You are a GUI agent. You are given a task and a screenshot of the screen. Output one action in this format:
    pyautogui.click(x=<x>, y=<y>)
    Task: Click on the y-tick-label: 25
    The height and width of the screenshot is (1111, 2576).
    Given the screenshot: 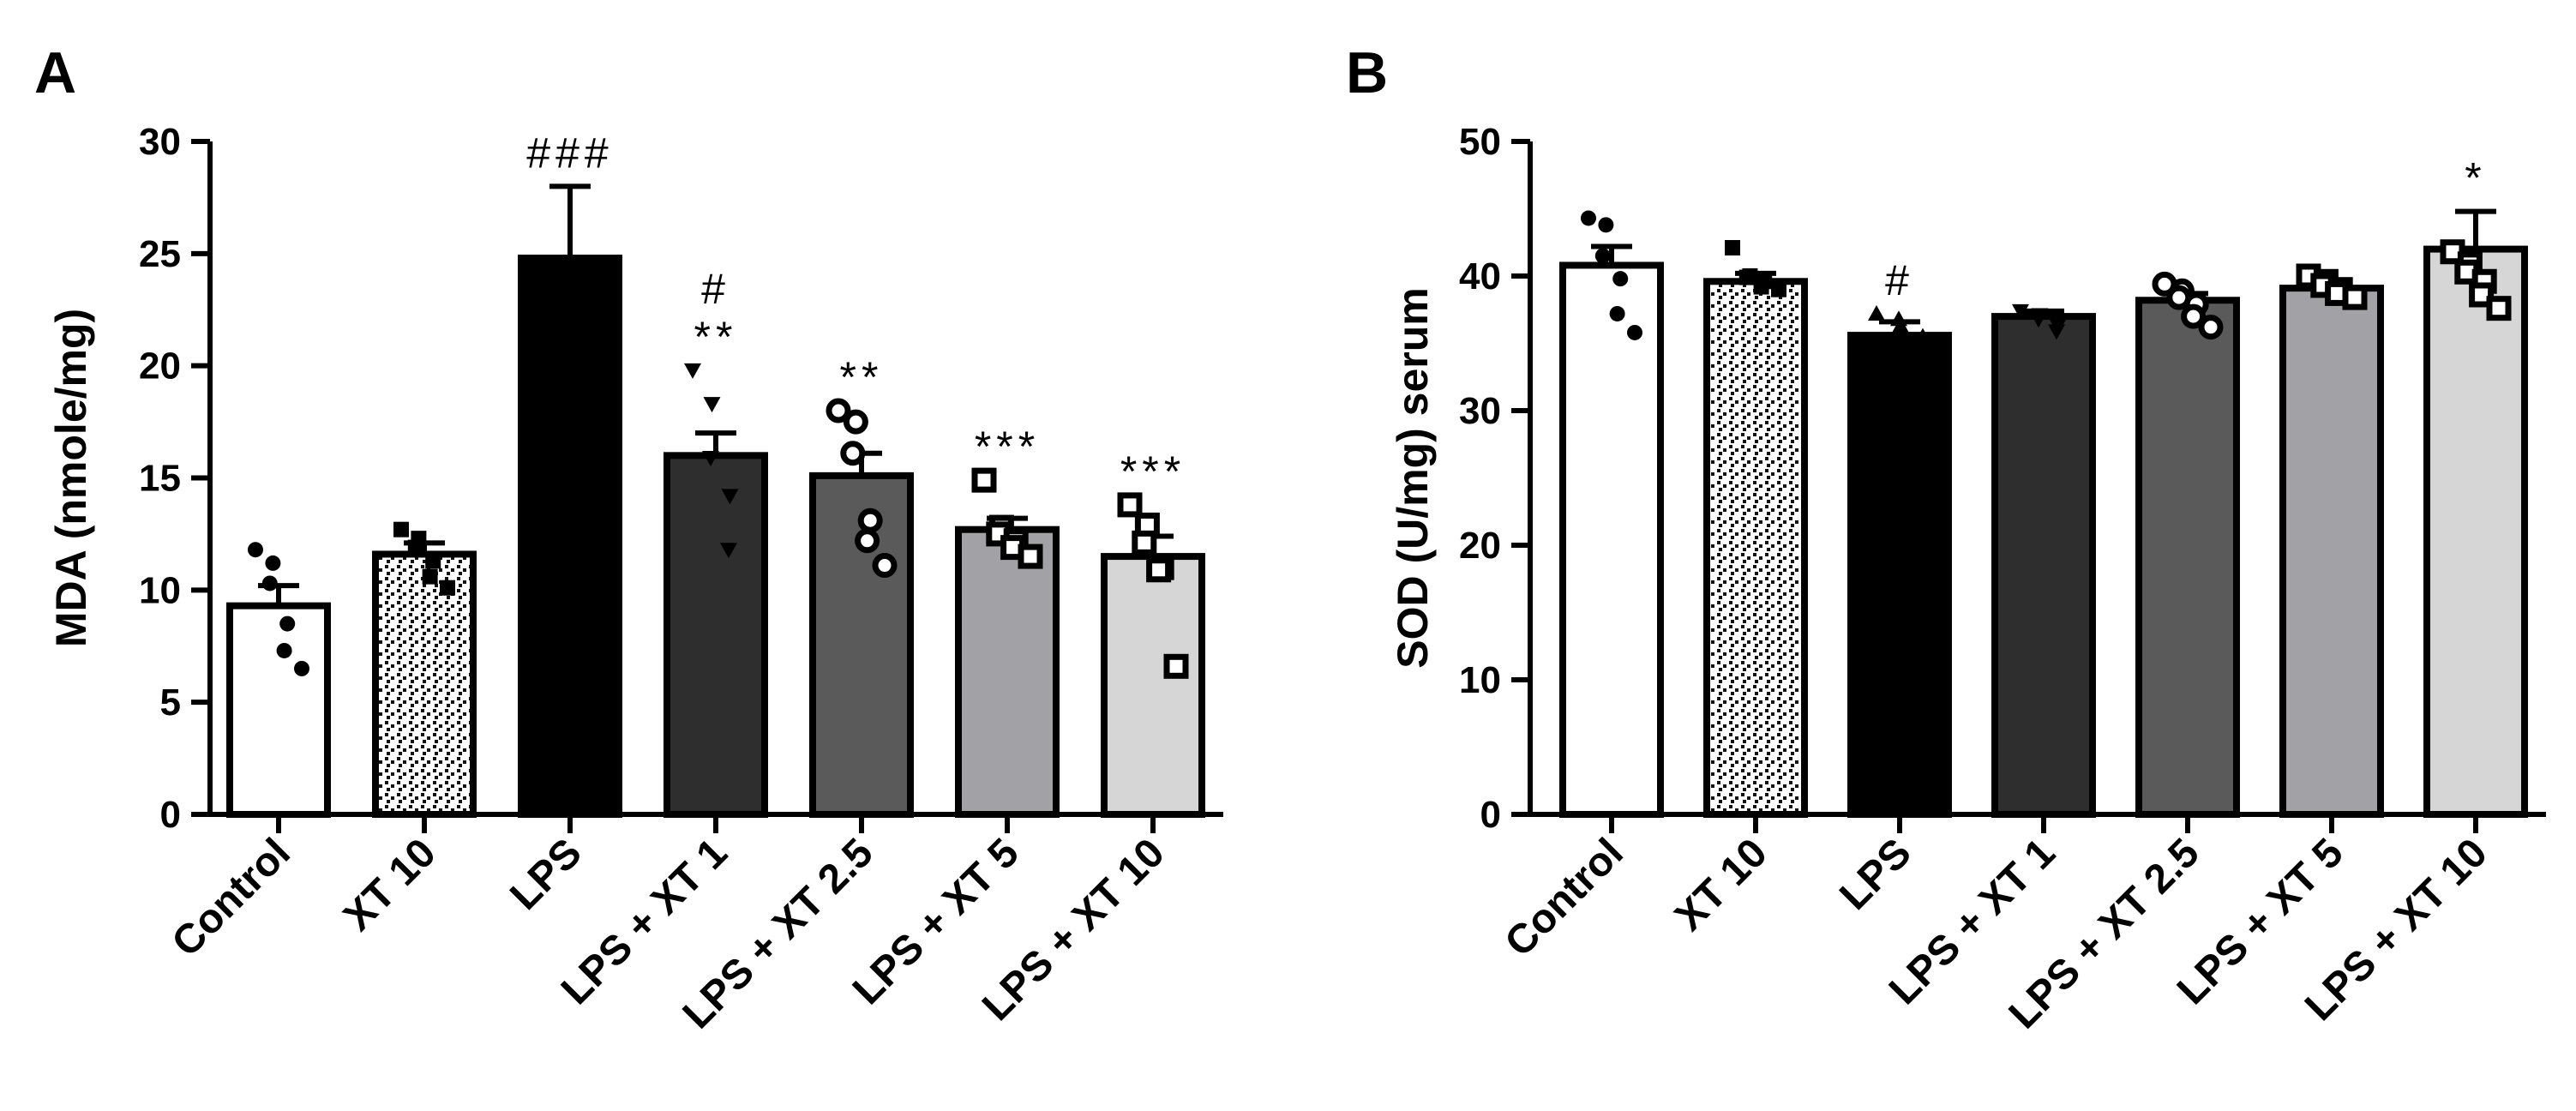 What is the action you would take?
    pyautogui.click(x=160, y=254)
    